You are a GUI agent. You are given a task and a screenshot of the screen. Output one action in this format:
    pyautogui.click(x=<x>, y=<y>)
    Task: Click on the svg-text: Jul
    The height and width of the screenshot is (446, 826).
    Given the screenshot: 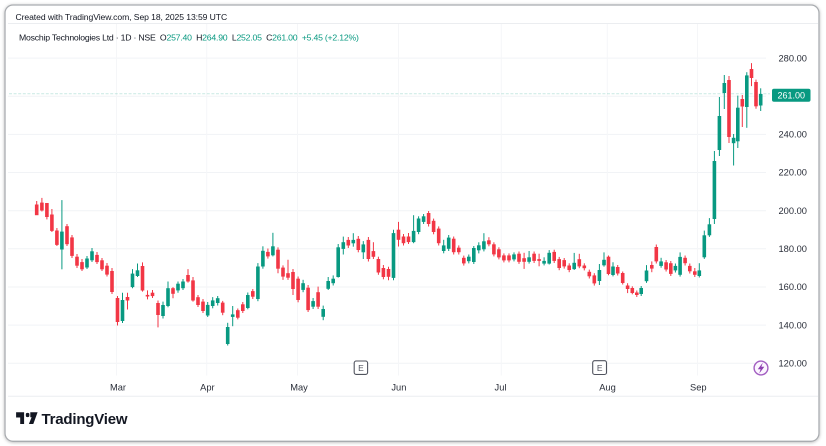 What is the action you would take?
    pyautogui.click(x=501, y=388)
    